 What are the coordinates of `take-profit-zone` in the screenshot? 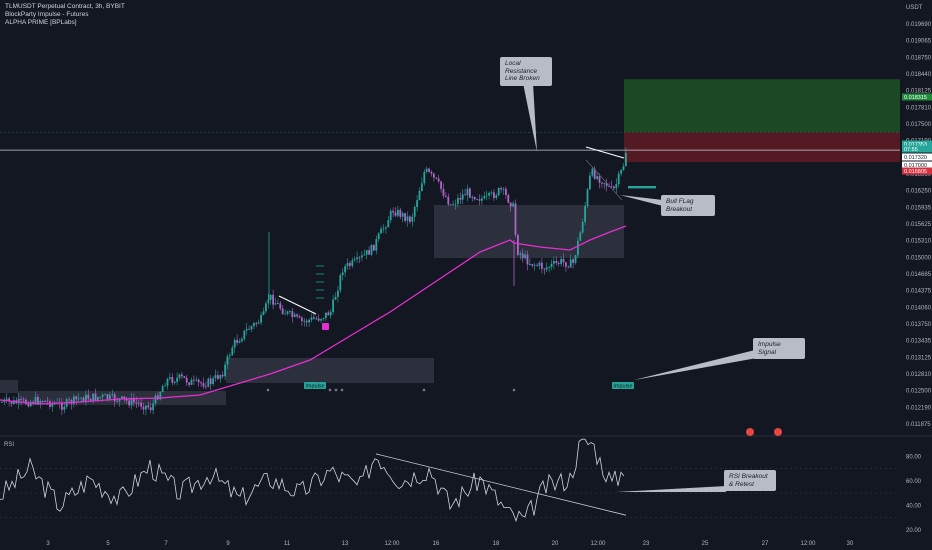 It's located at (762, 106).